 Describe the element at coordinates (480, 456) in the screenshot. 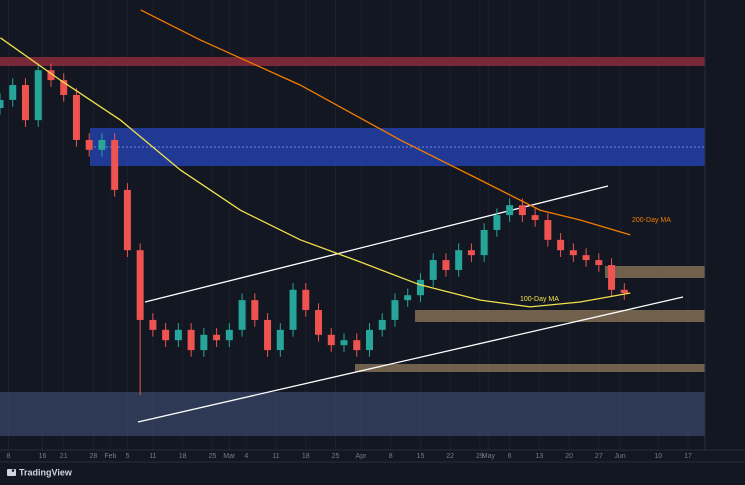

I see `x-tick-label: 29` at that location.